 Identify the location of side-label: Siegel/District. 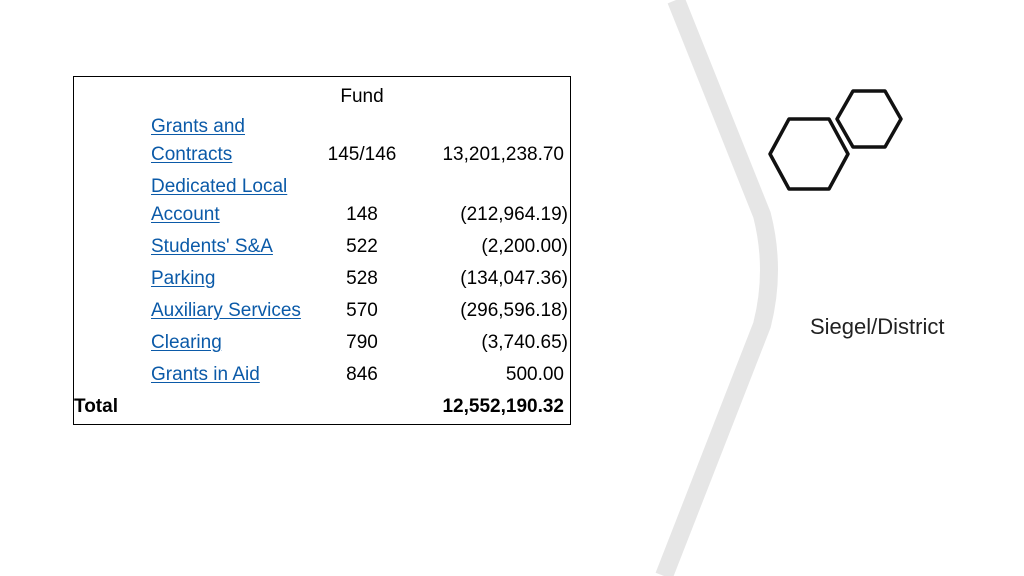
(877, 326).